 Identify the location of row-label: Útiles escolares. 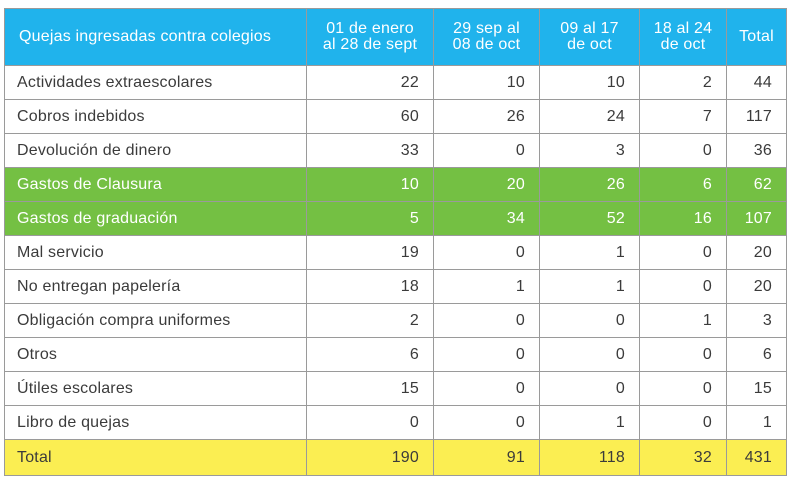
(155, 388).